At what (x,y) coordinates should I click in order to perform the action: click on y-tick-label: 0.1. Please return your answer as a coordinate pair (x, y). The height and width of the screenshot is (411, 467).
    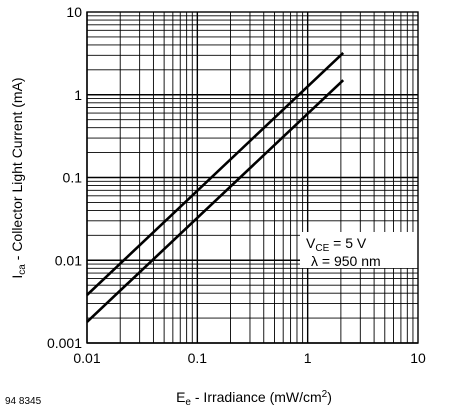
    Looking at the image, I should click on (73, 178).